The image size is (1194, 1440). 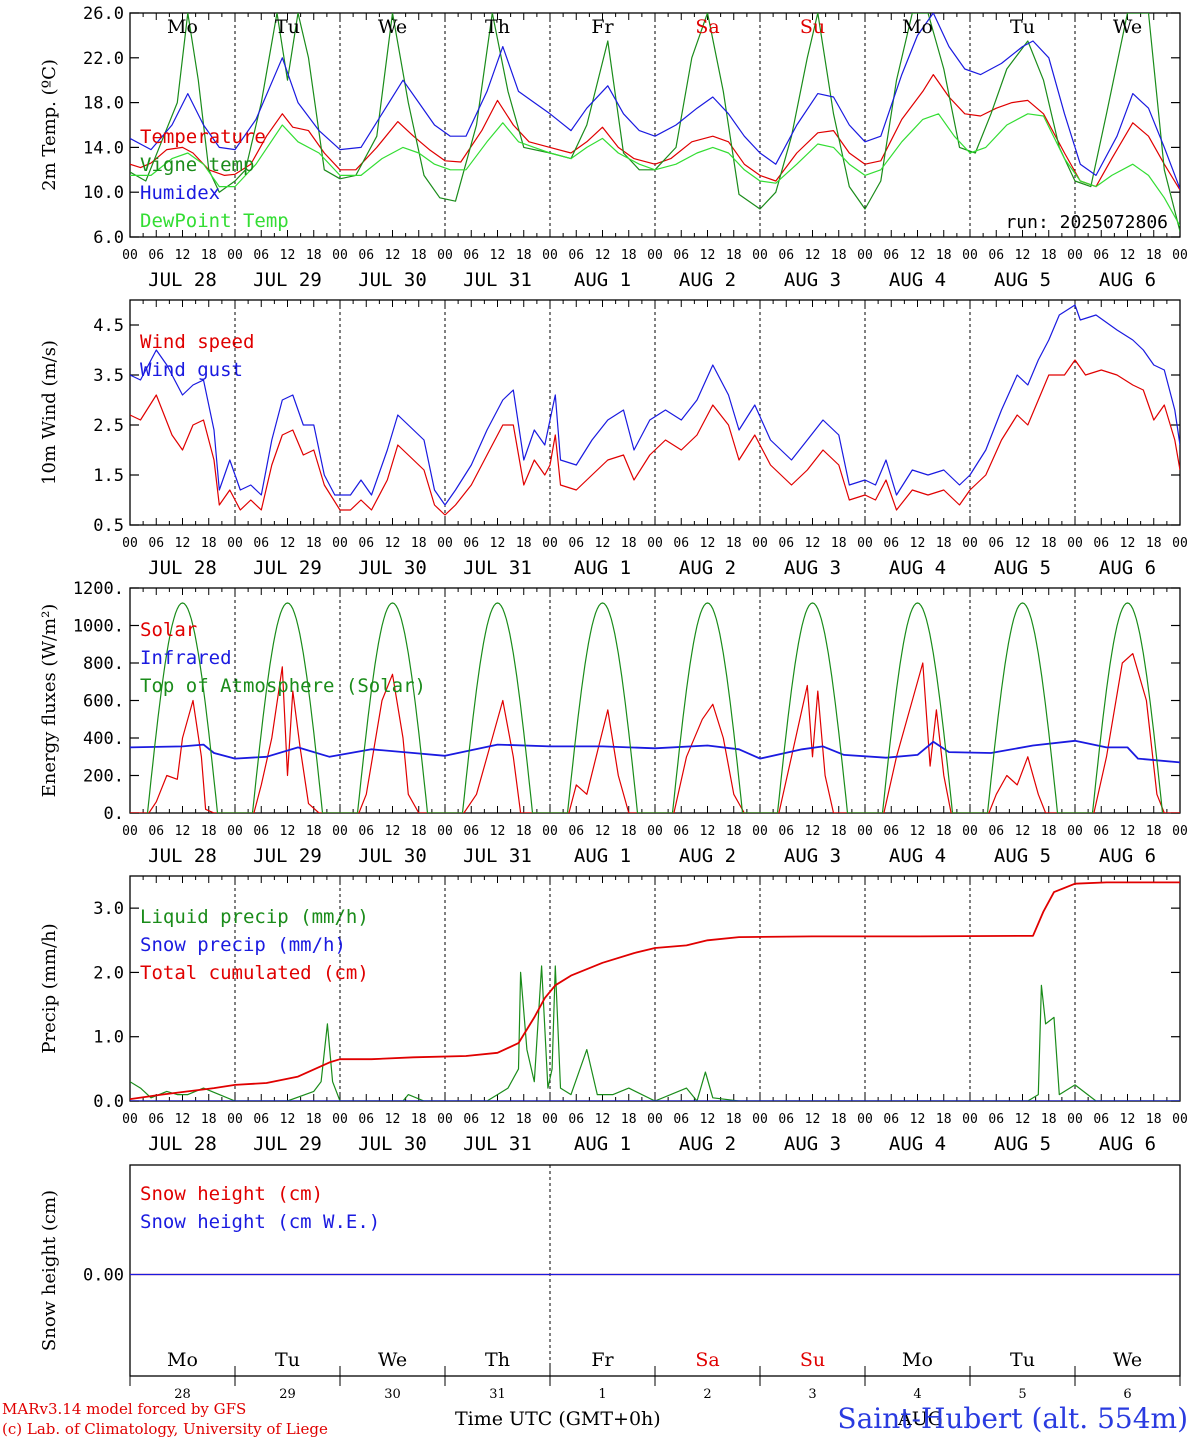 I want to click on day-number: 2, so click(x=707, y=1394).